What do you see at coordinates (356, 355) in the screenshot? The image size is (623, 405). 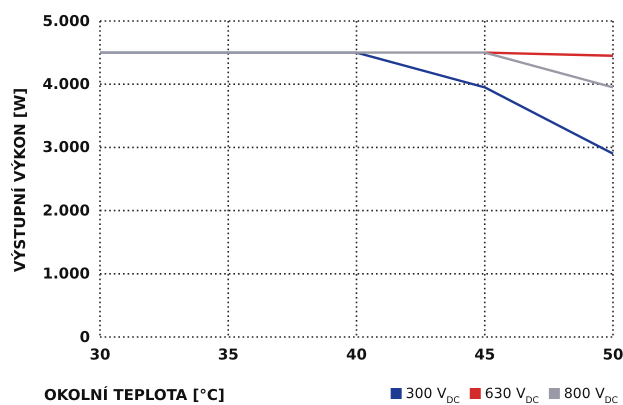 I see `x-tick-label: 40` at bounding box center [356, 355].